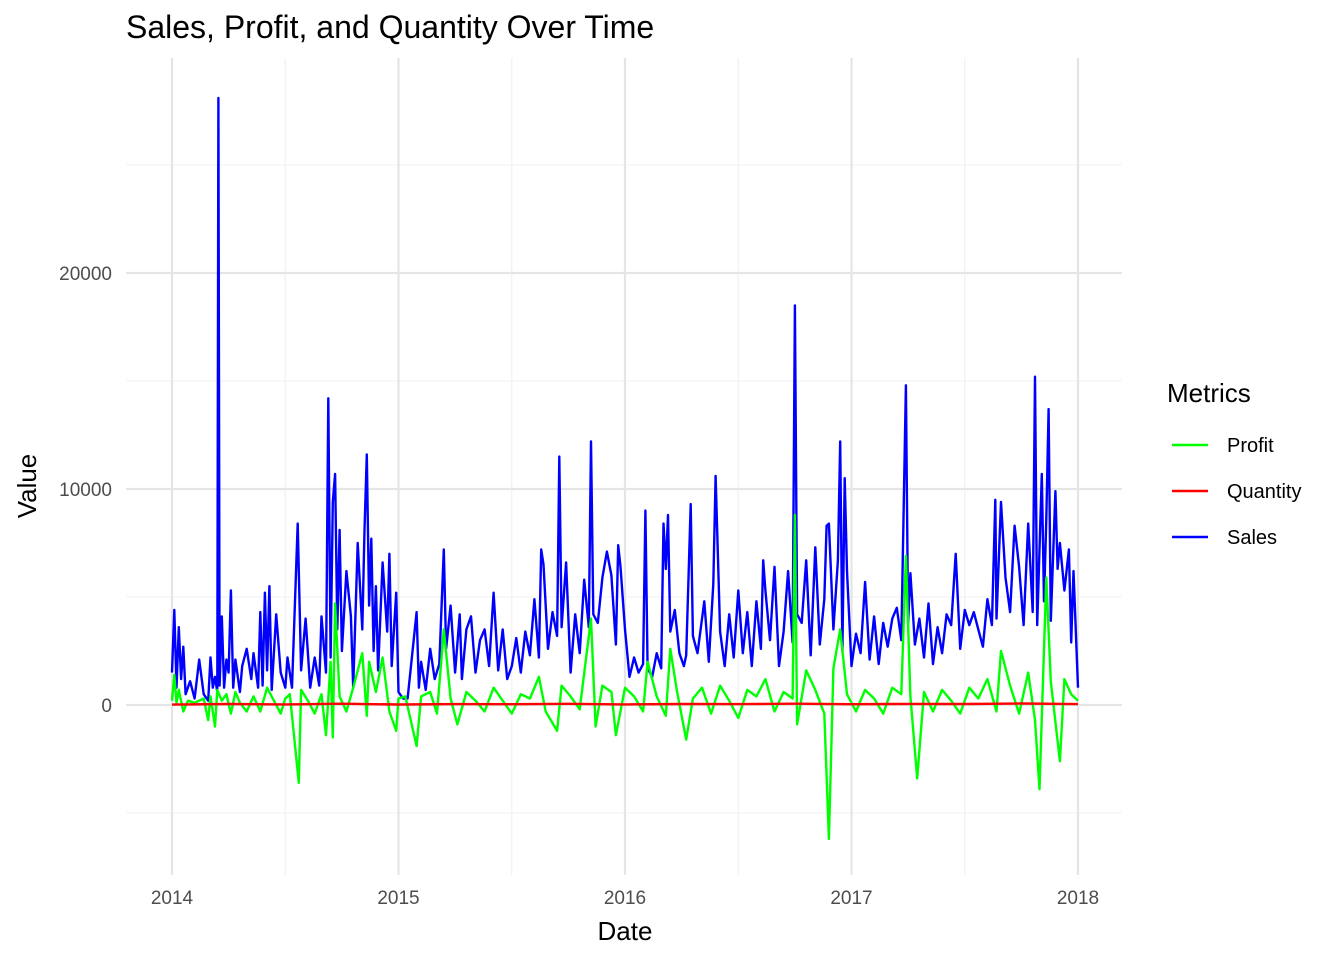 The height and width of the screenshot is (960, 1344). I want to click on x-tick-label: 2015, so click(398, 898).